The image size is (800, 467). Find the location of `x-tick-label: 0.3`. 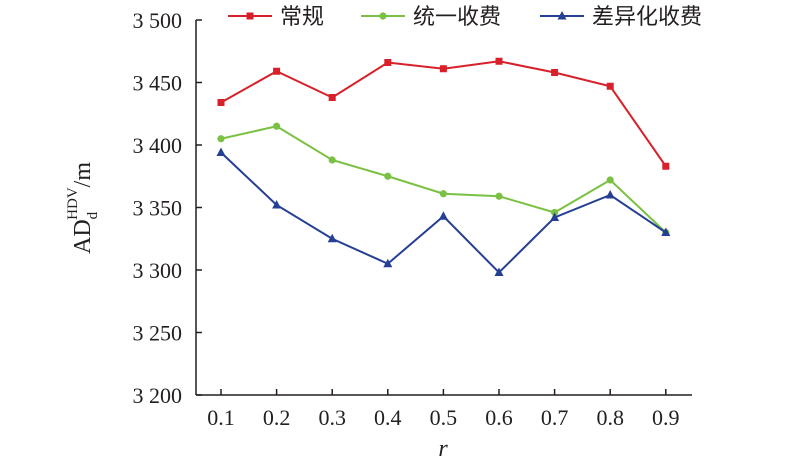

x-tick-label: 0.3 is located at coordinates (332, 417).